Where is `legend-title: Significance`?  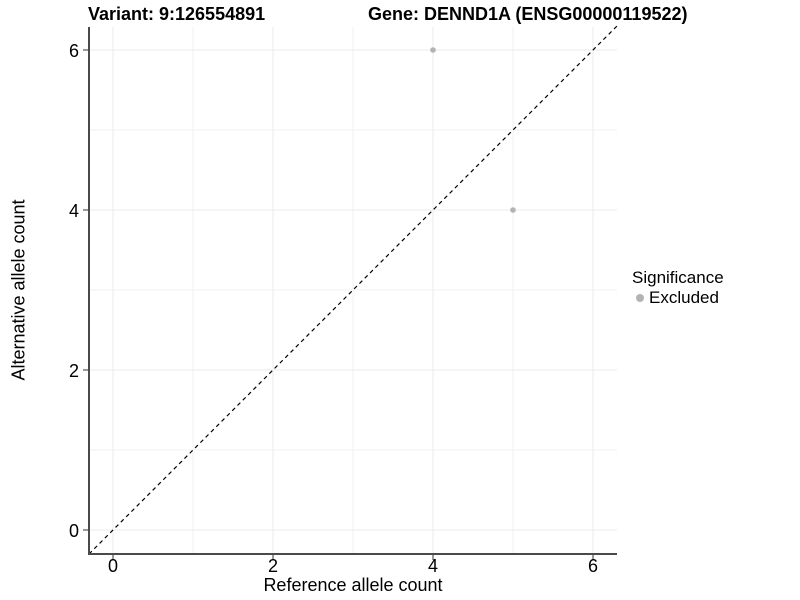
legend-title: Significance is located at coordinates (678, 277).